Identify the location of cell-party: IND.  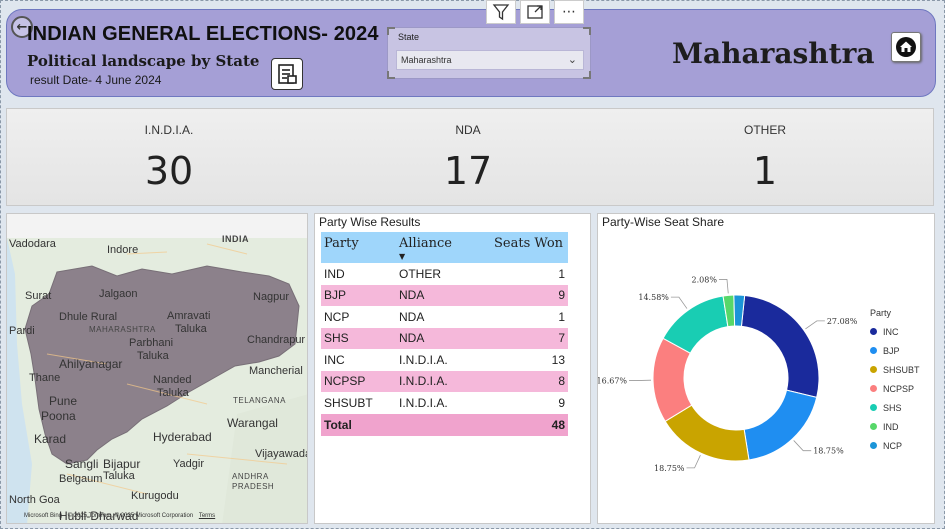
(334, 273).